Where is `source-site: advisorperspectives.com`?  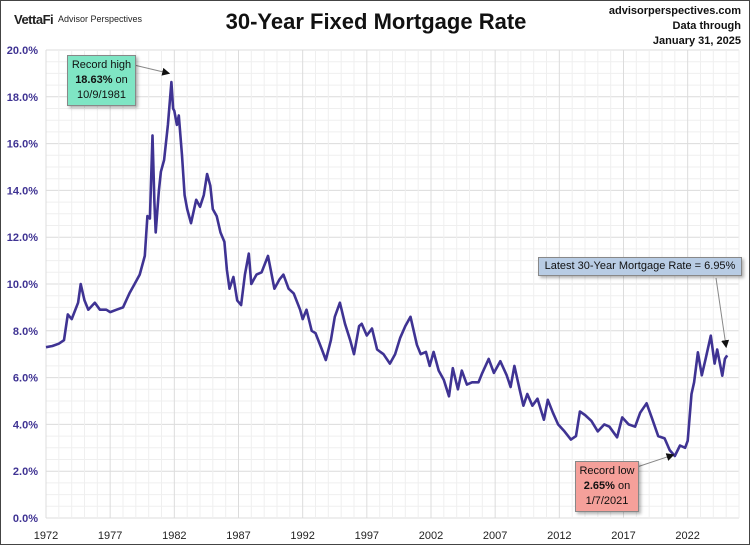 source-site: advisorperspectives.com is located at coordinates (674, 11).